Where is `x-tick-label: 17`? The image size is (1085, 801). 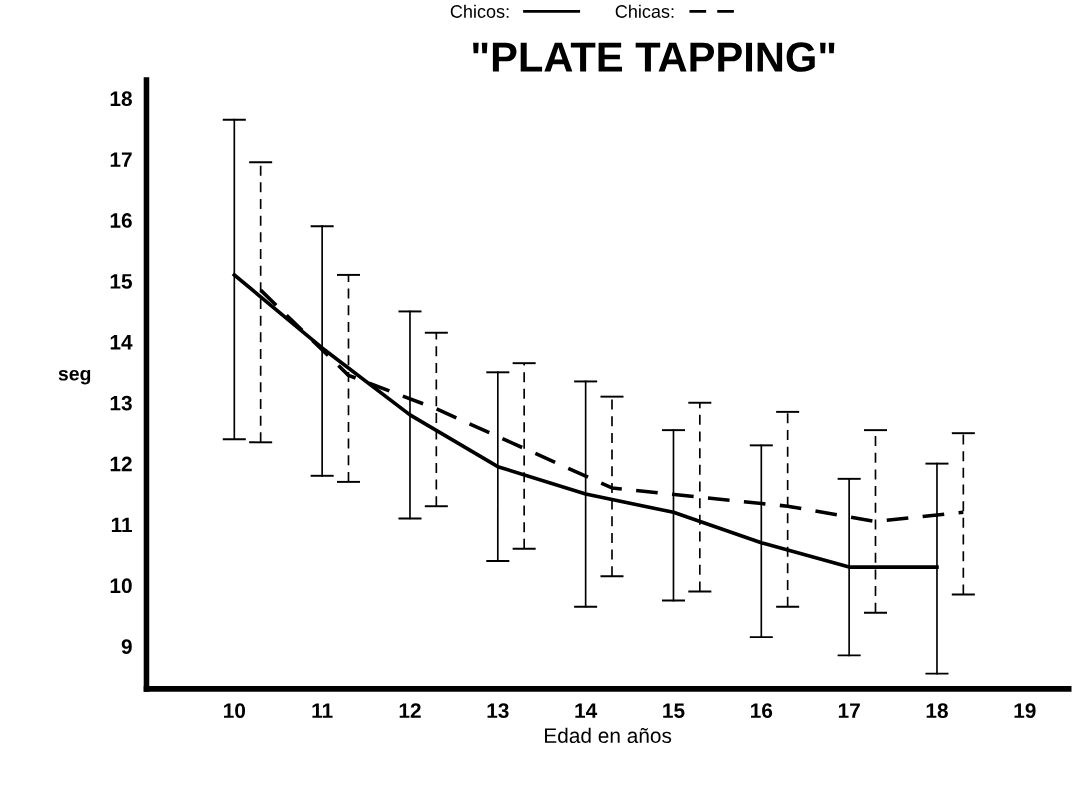
x-tick-label: 17 is located at coordinates (849, 710).